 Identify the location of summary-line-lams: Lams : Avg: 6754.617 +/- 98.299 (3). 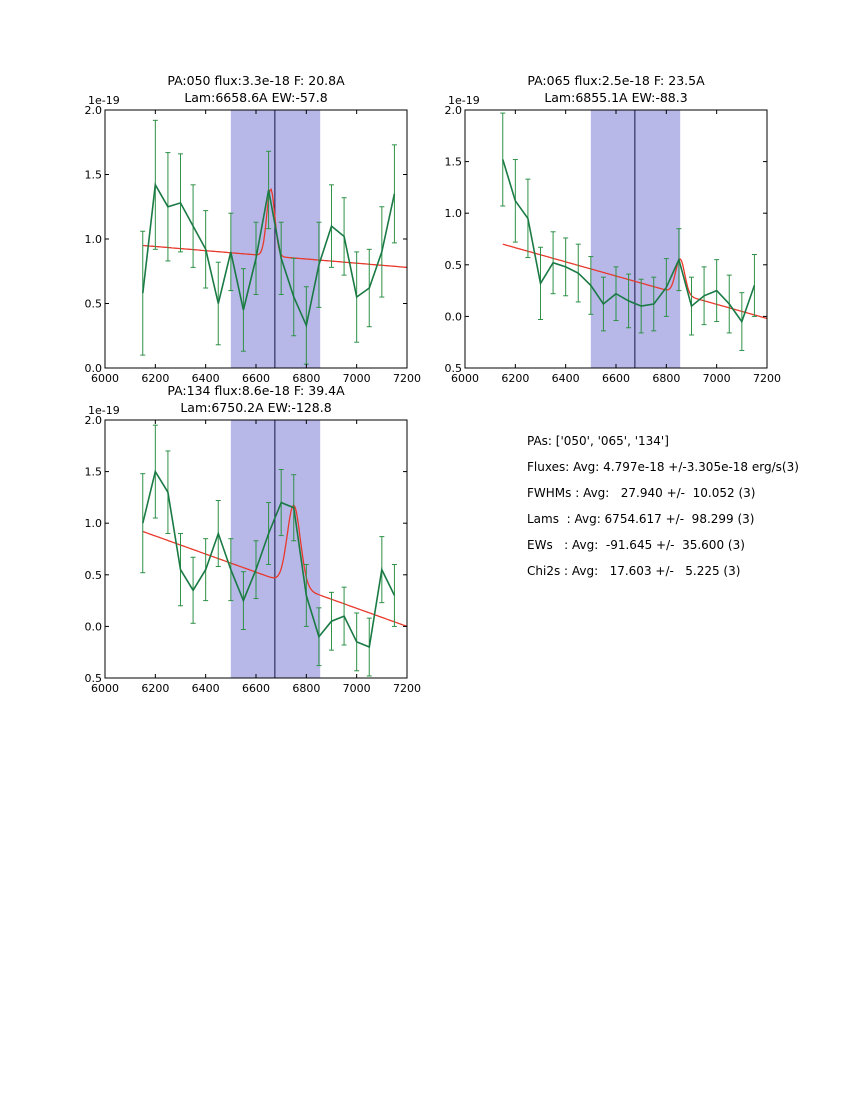
(641, 519).